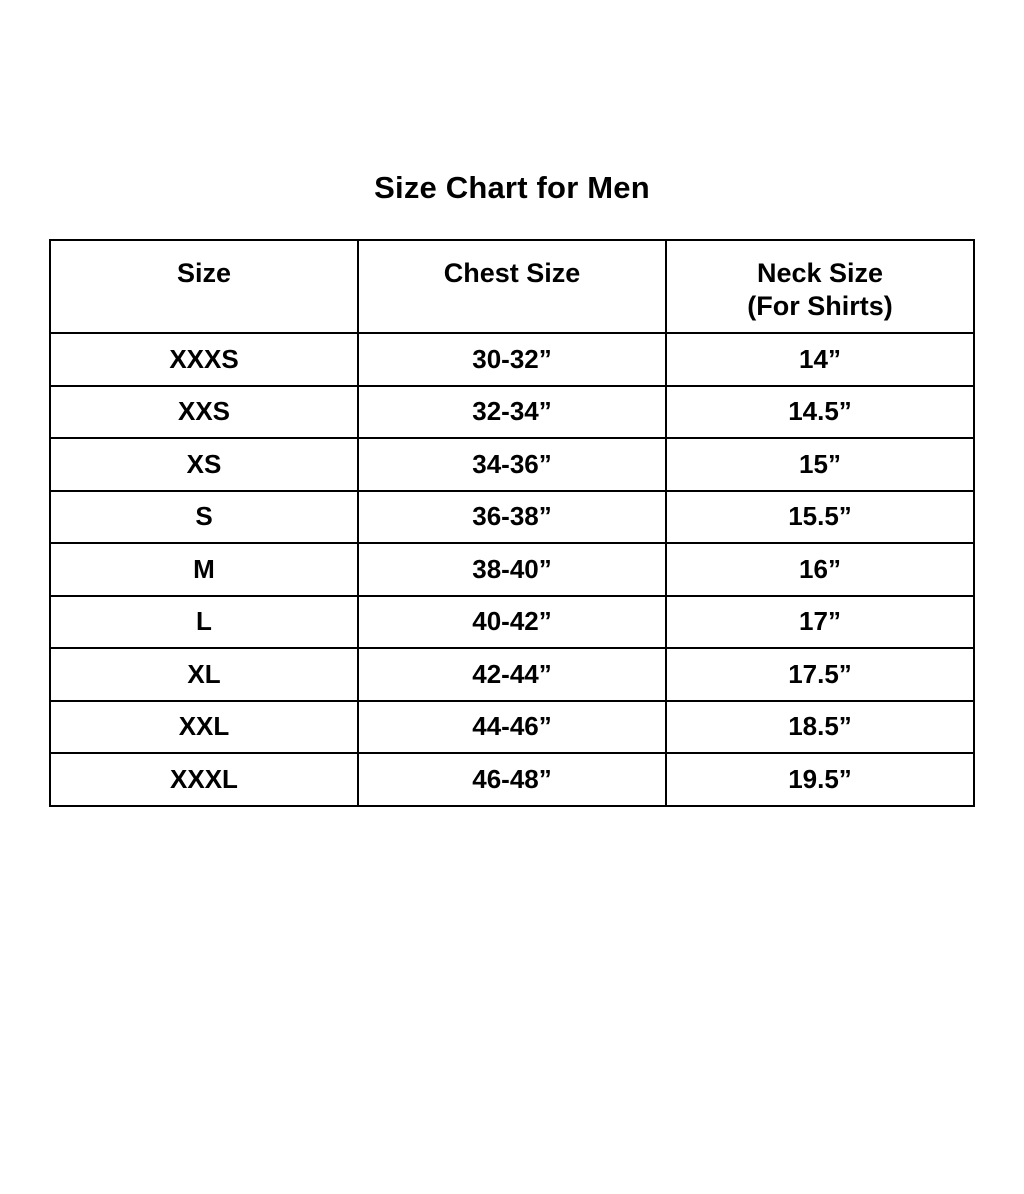 This screenshot has height=1194, width=1024. I want to click on table-row: XXXL 46-48” 19.5”, so click(512, 779).